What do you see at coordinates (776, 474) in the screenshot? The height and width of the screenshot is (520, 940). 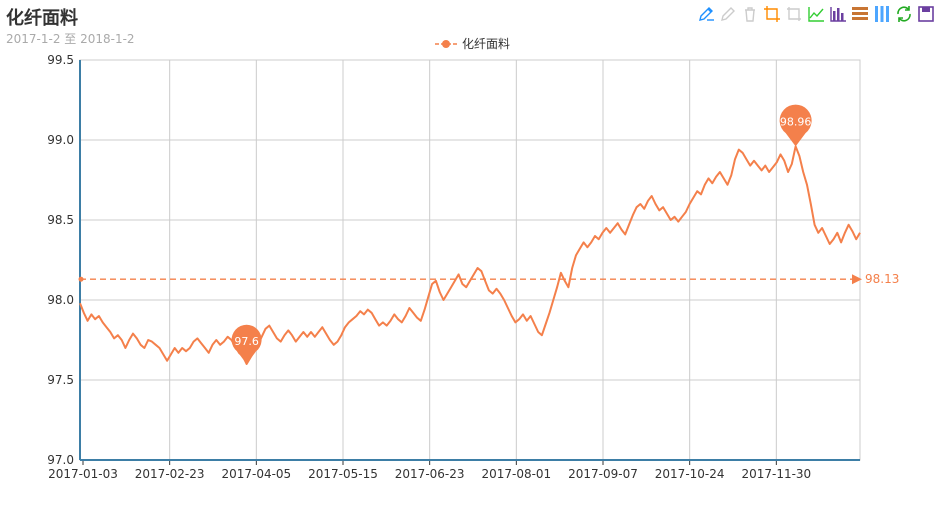 I see `x-tick-label: 2017-11-30` at bounding box center [776, 474].